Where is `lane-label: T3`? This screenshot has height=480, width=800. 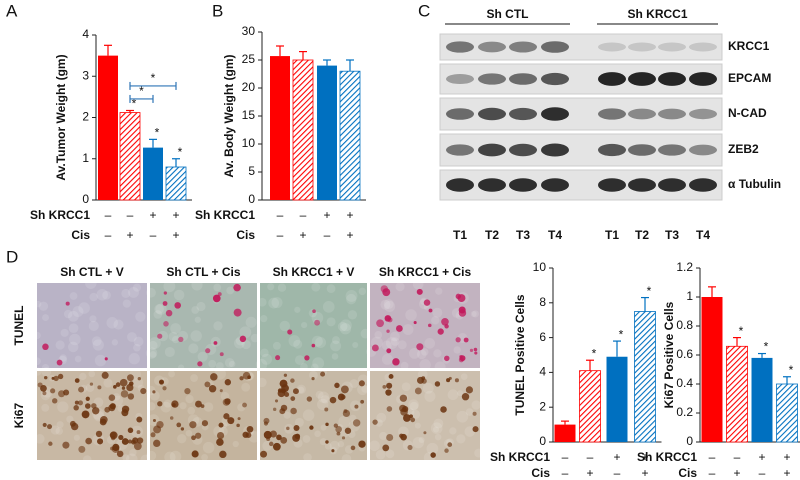 lane-label: T3 is located at coordinates (523, 235).